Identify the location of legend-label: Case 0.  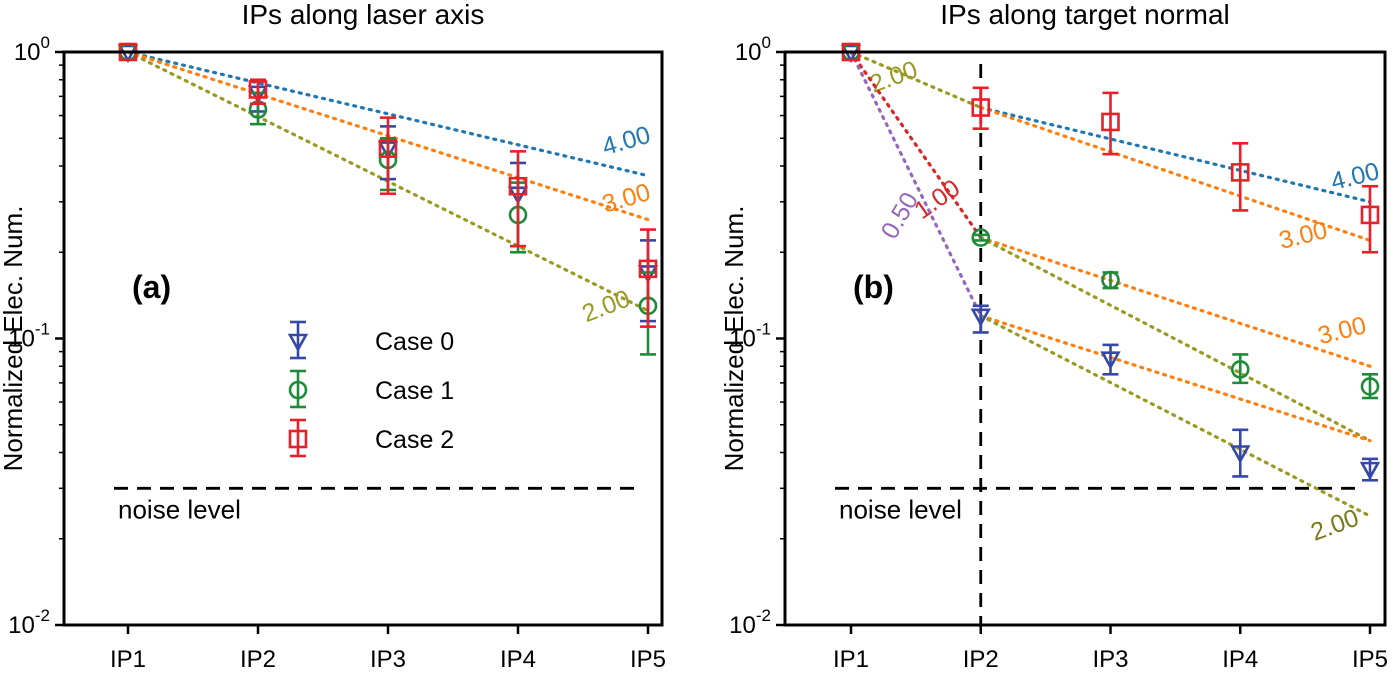
(414, 342).